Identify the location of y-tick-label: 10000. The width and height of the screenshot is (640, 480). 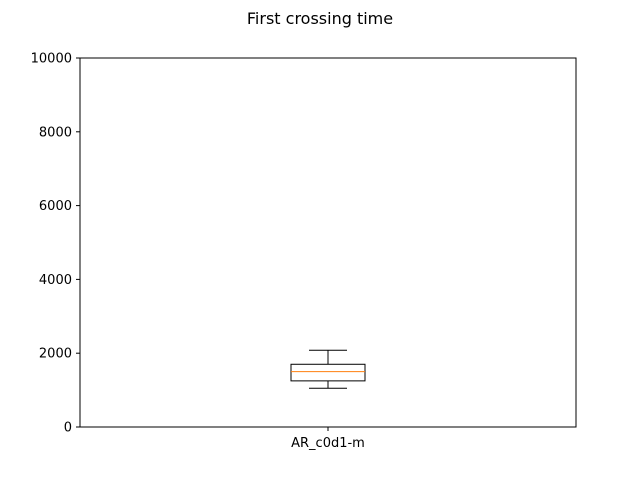
(51, 59).